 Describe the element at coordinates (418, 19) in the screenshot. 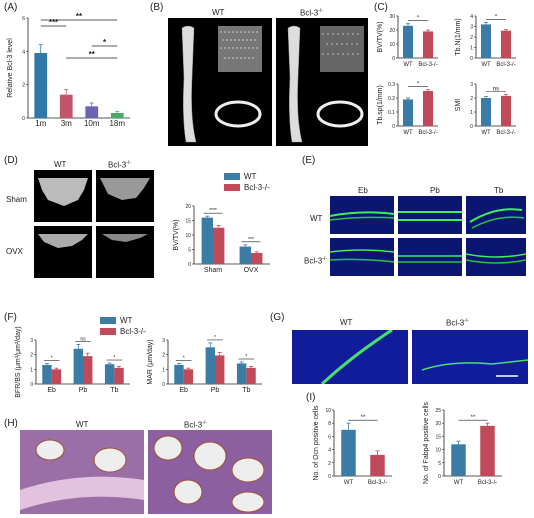

I see `chart-c1-sig-label: *` at that location.